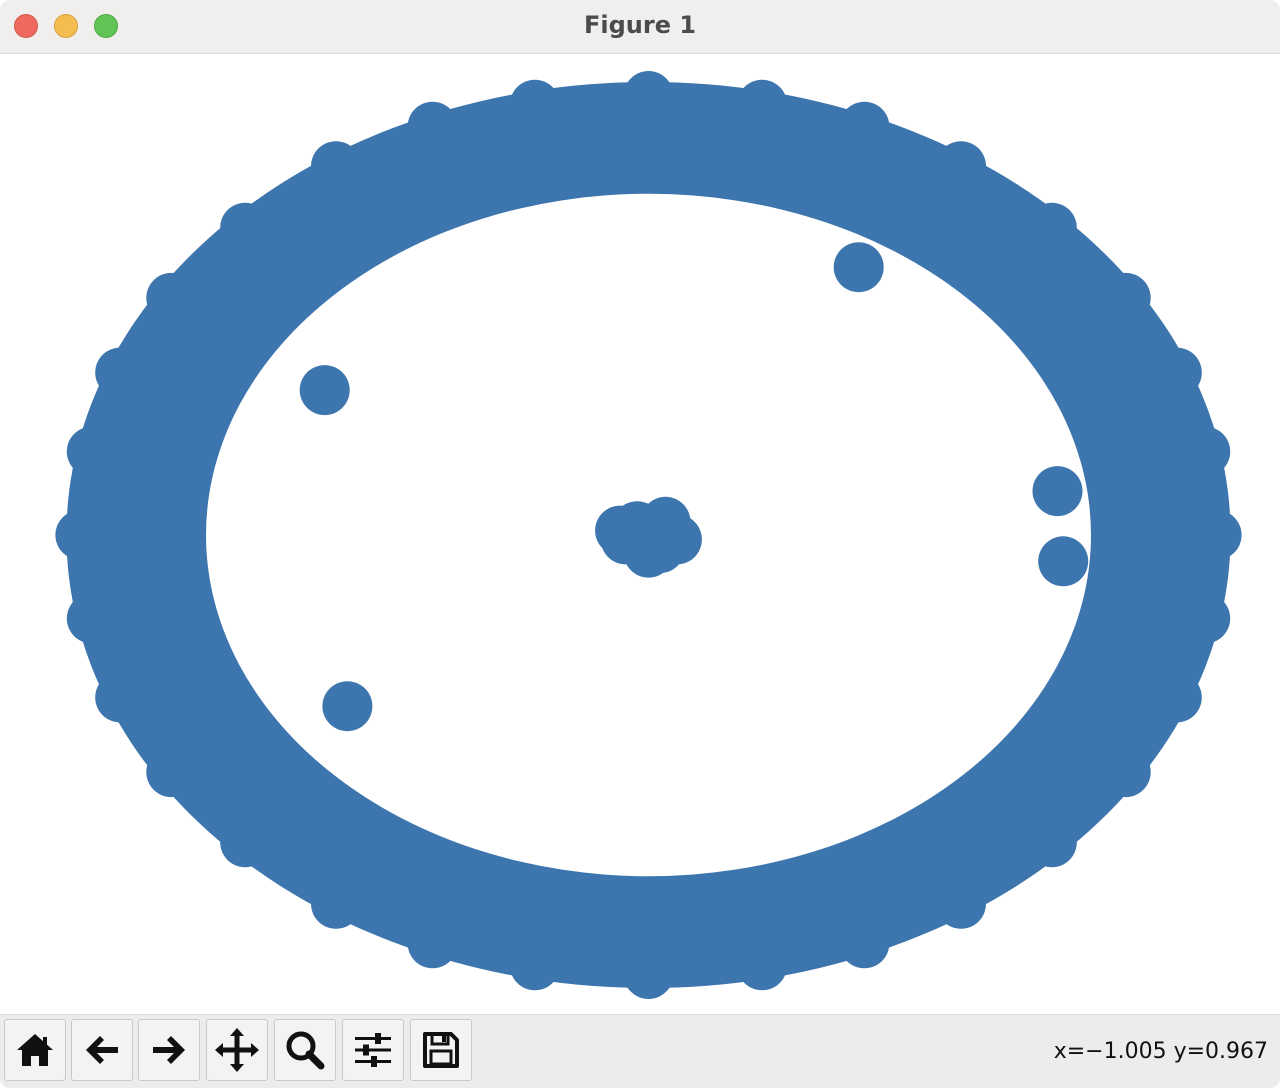 Image resolution: width=1280 pixels, height=1088 pixels. I want to click on configure-subplots-button, so click(373, 1050).